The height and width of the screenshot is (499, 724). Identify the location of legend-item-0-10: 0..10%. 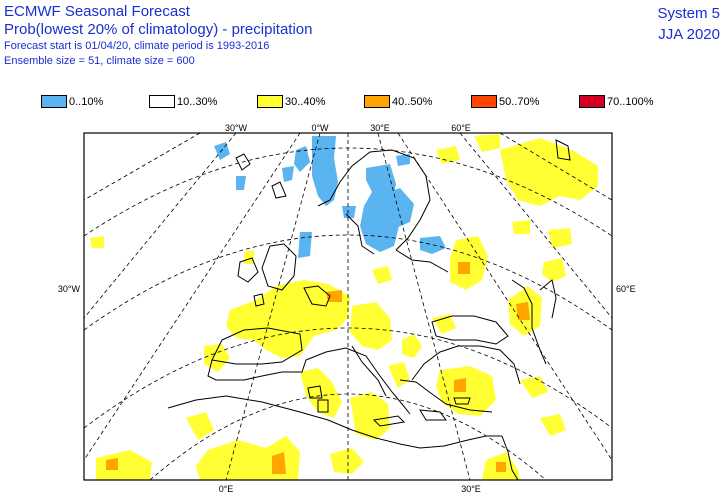
(72, 101).